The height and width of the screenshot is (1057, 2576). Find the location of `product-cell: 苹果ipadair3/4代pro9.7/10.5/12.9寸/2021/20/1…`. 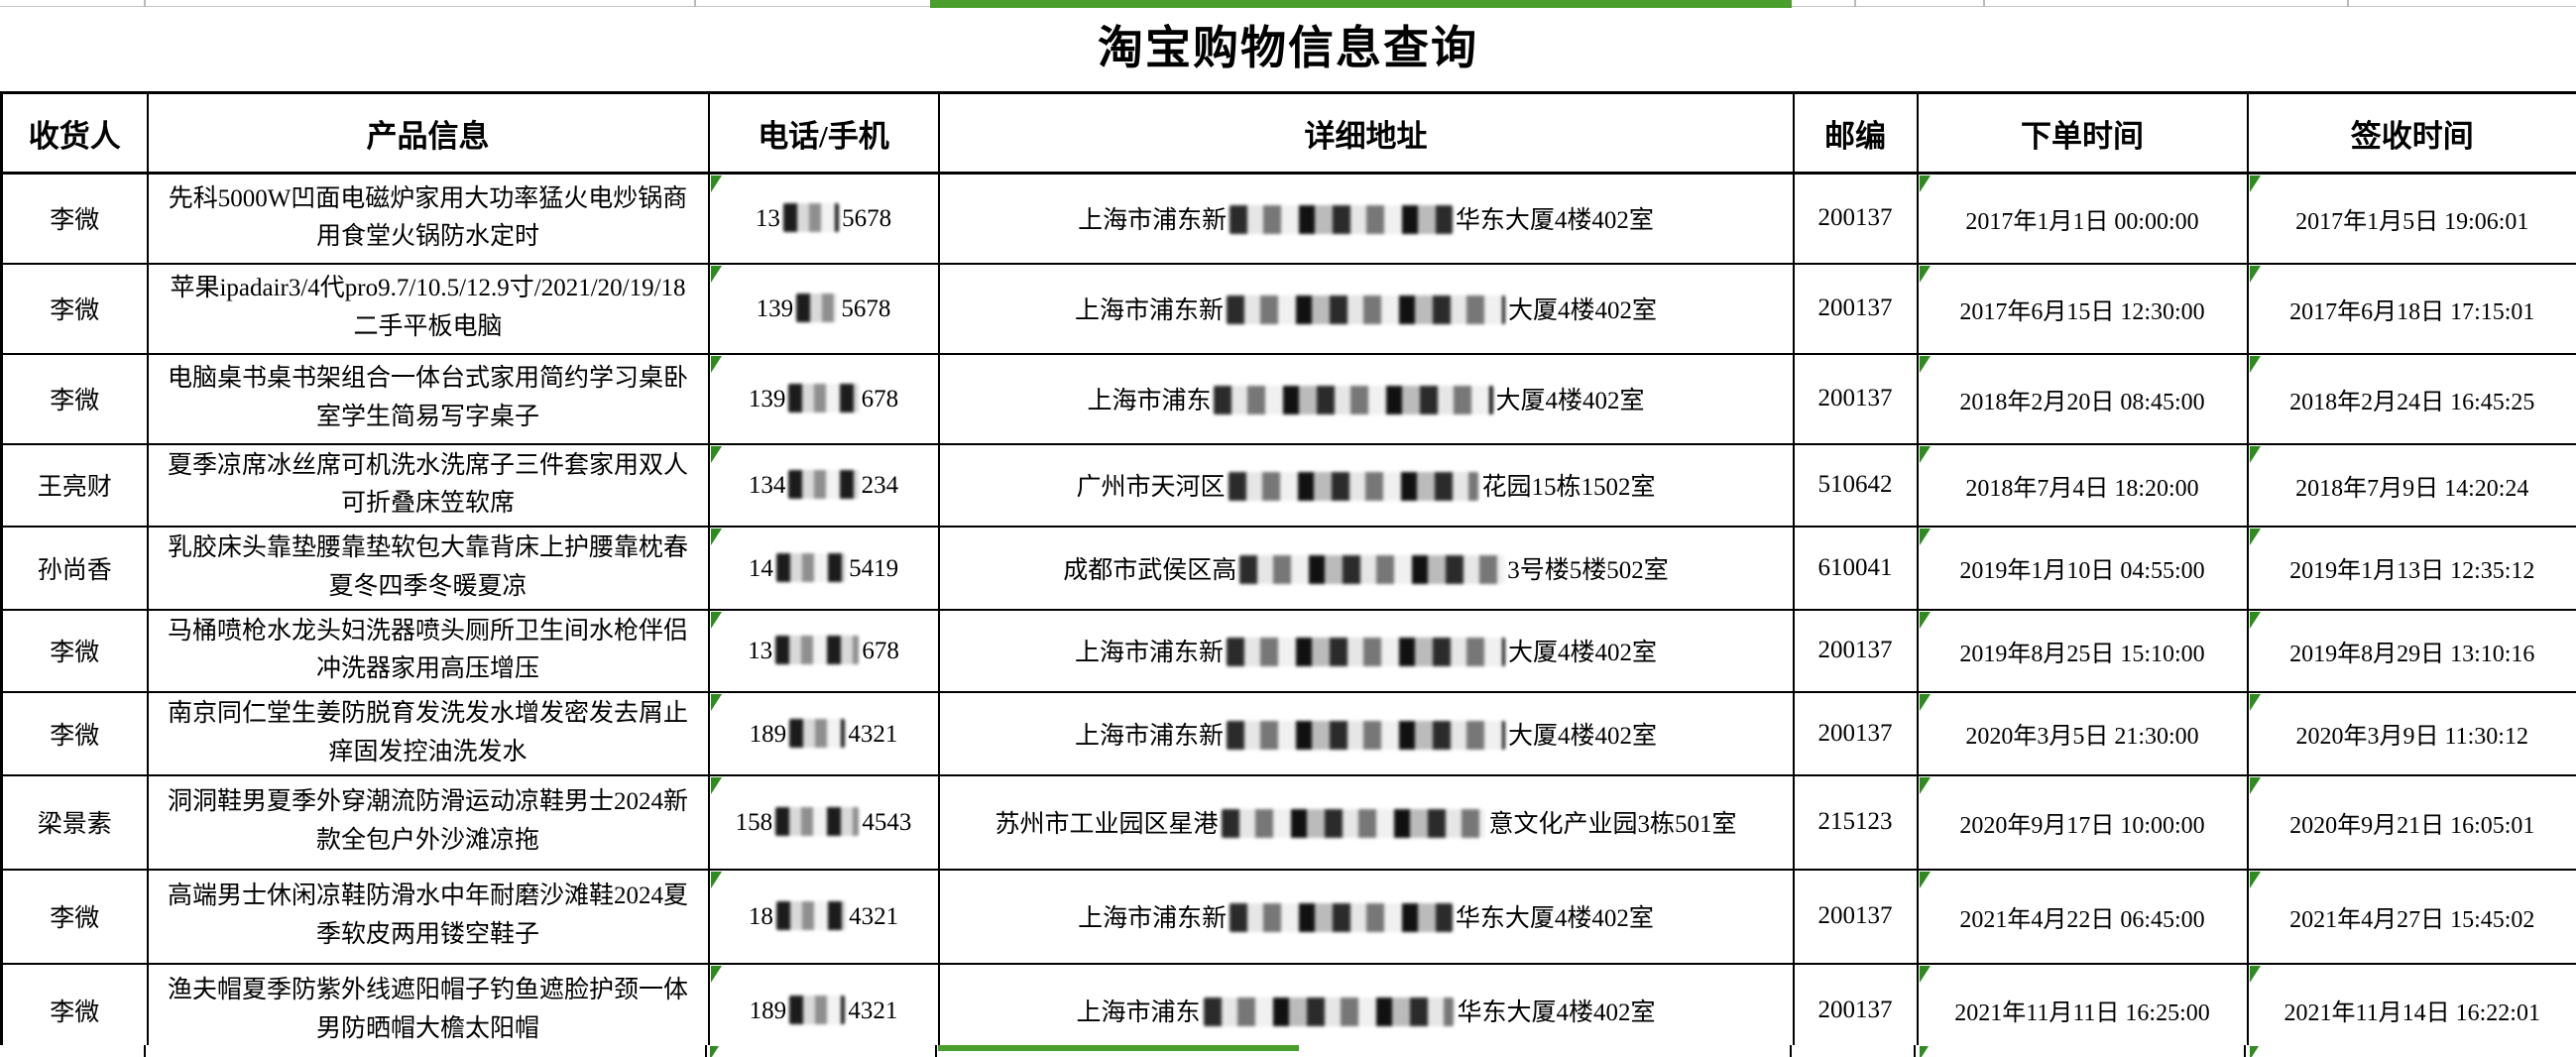

product-cell: 苹果ipadair3/4代pro9.7/10.5/12.9寸/2021/20/1… is located at coordinates (428, 308).